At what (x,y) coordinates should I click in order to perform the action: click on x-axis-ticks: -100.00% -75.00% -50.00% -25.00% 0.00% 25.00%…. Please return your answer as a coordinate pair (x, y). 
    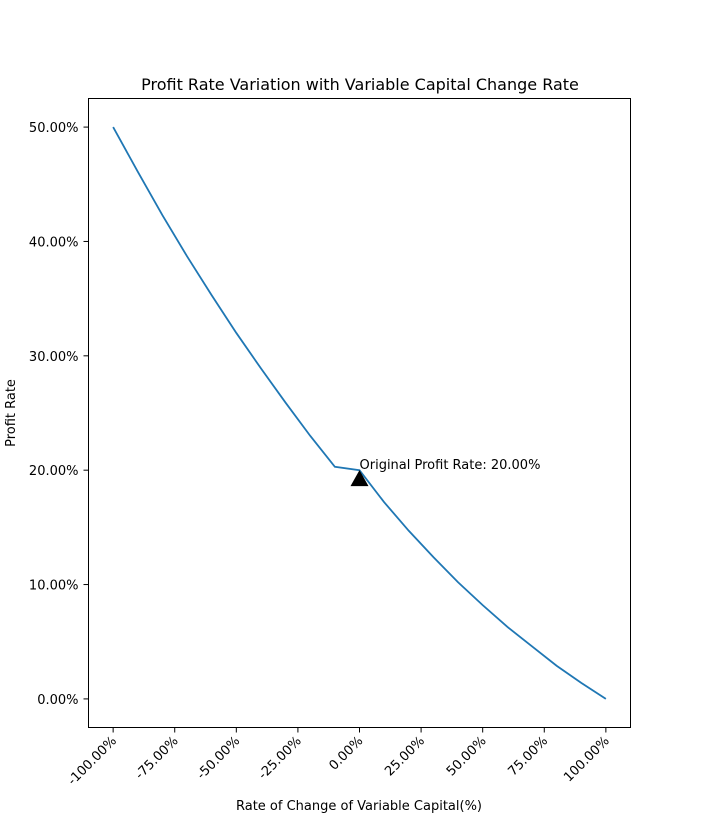
    Looking at the image, I should click on (339, 758).